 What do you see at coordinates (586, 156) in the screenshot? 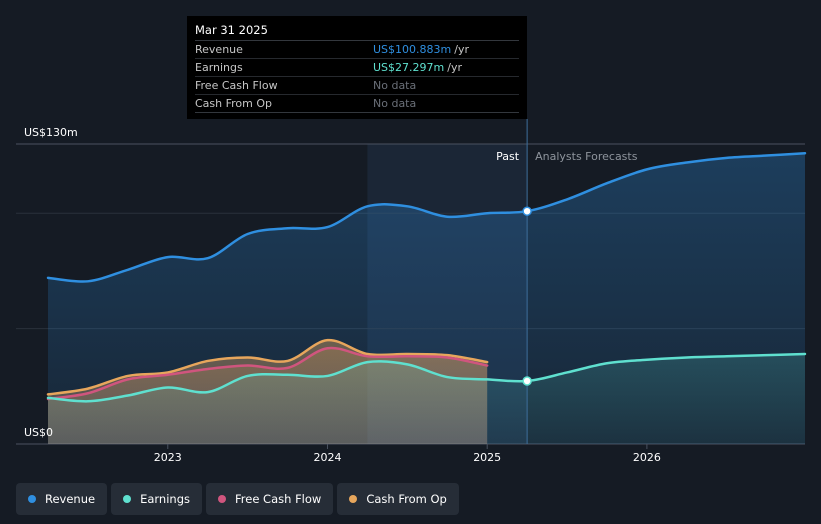
I see `forecast-label: Analysts Forecasts` at bounding box center [586, 156].